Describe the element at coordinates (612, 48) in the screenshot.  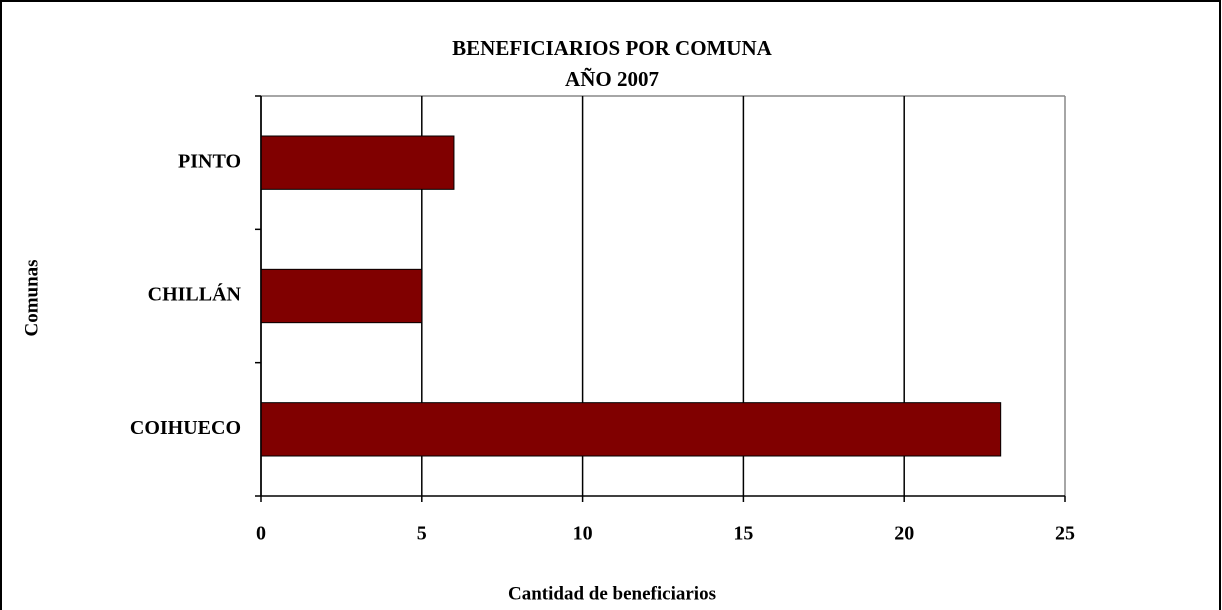
I see `chart-title: BENEFICIARIOS POR COMUNA` at that location.